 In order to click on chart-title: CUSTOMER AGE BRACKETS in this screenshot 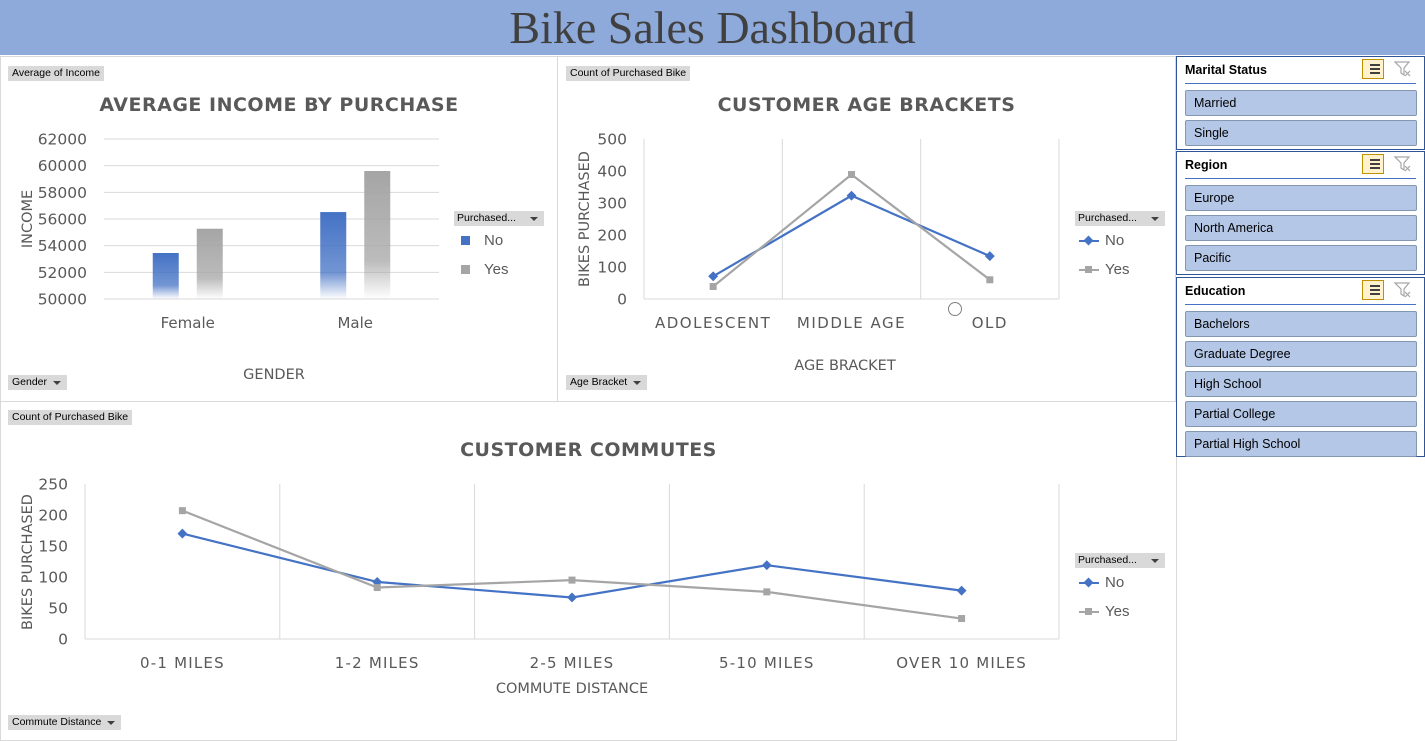, I will do `click(866, 105)`.